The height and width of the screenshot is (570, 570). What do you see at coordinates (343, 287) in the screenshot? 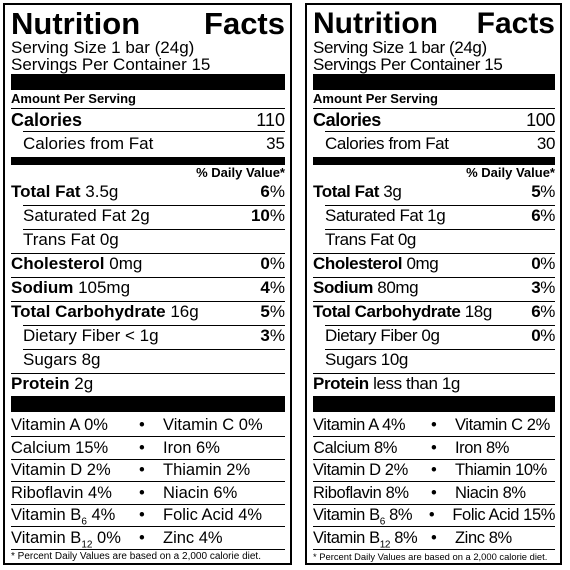
I see `nutrient-name: Sodium` at bounding box center [343, 287].